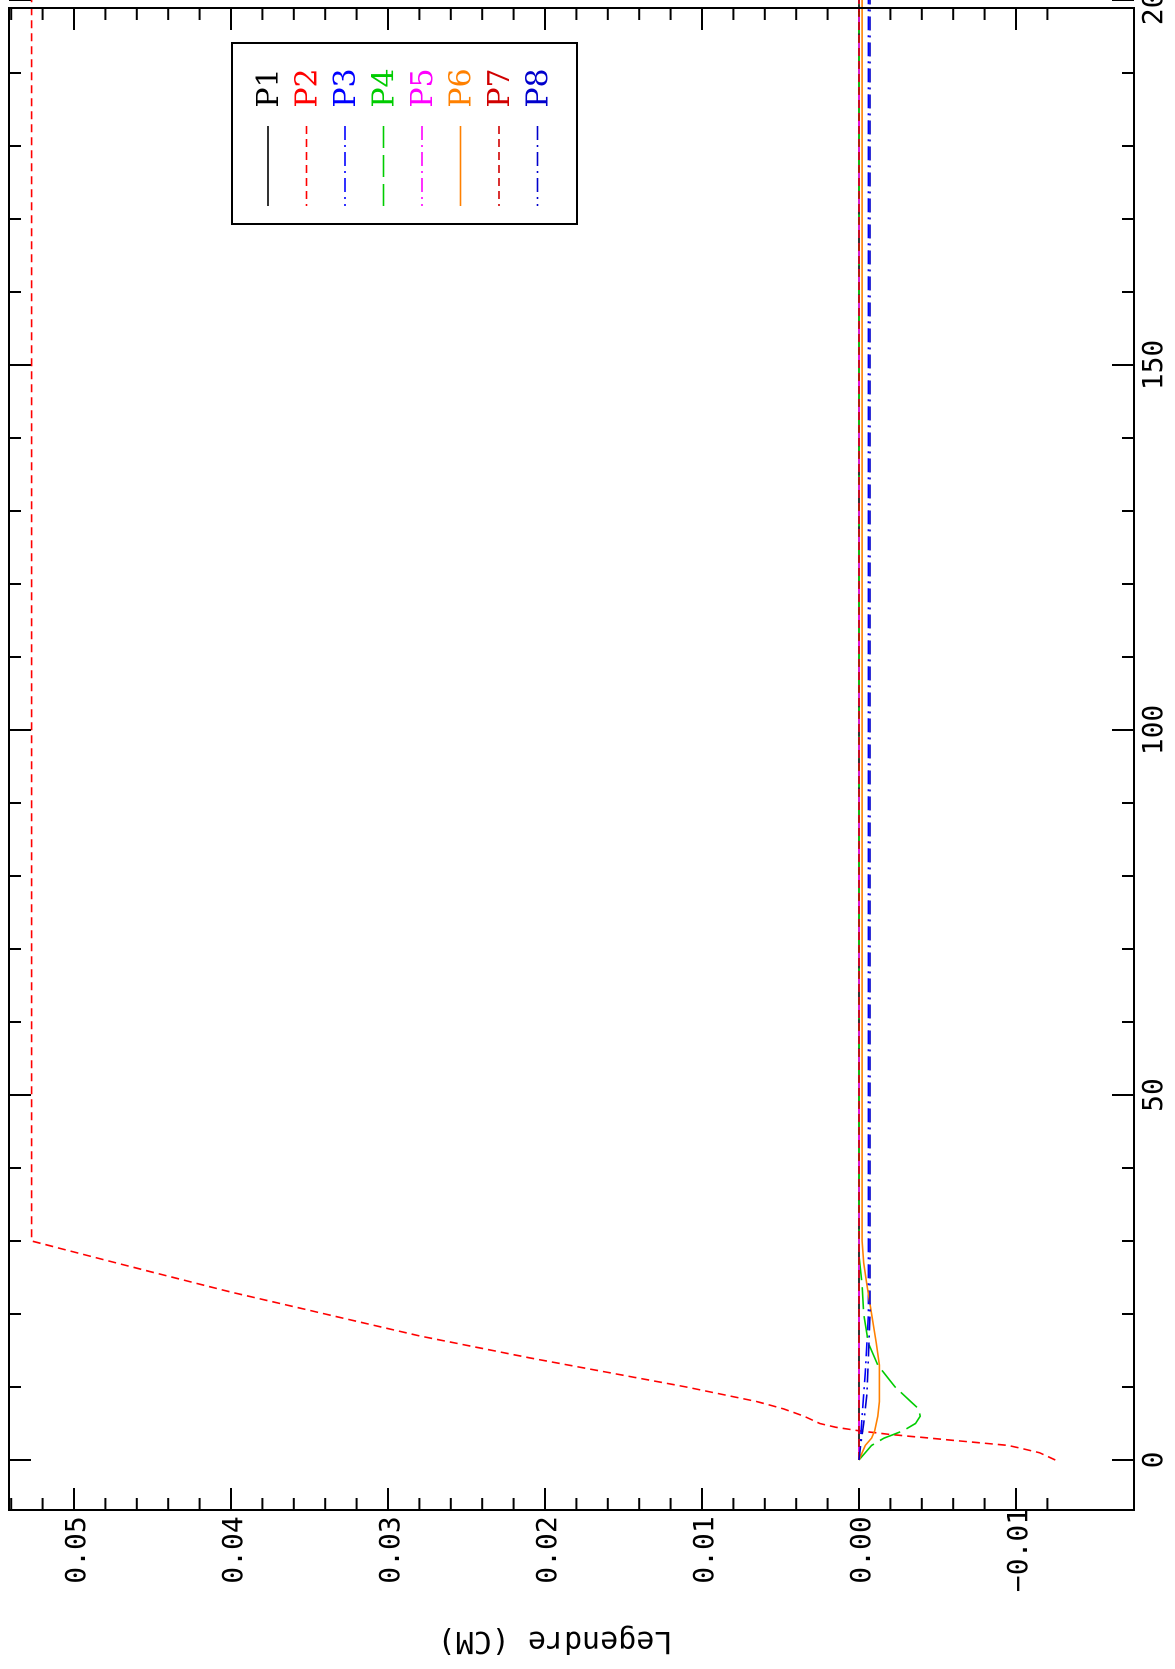 Image resolution: width=1175 pixels, height=1669 pixels. Describe the element at coordinates (538, 87) in the screenshot. I see `legend-label-p8: P8` at that location.